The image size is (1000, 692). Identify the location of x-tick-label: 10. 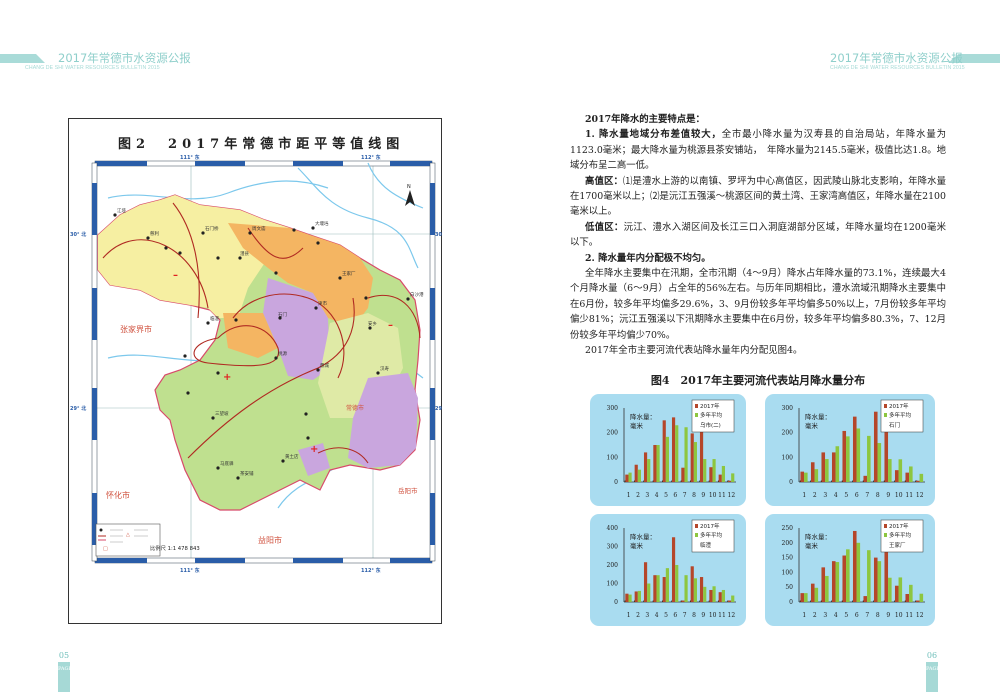
(713, 615).